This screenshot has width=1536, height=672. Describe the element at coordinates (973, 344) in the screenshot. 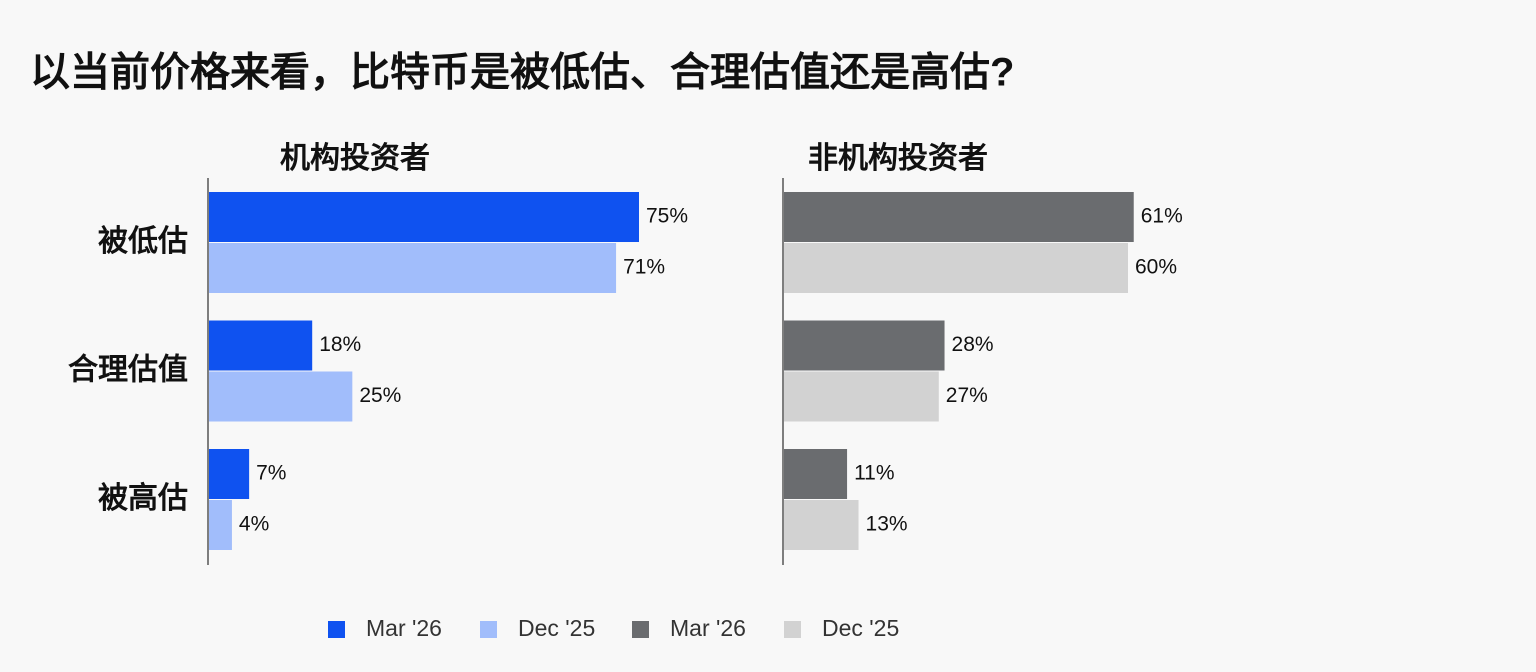

I see `value-label: 28%` at that location.